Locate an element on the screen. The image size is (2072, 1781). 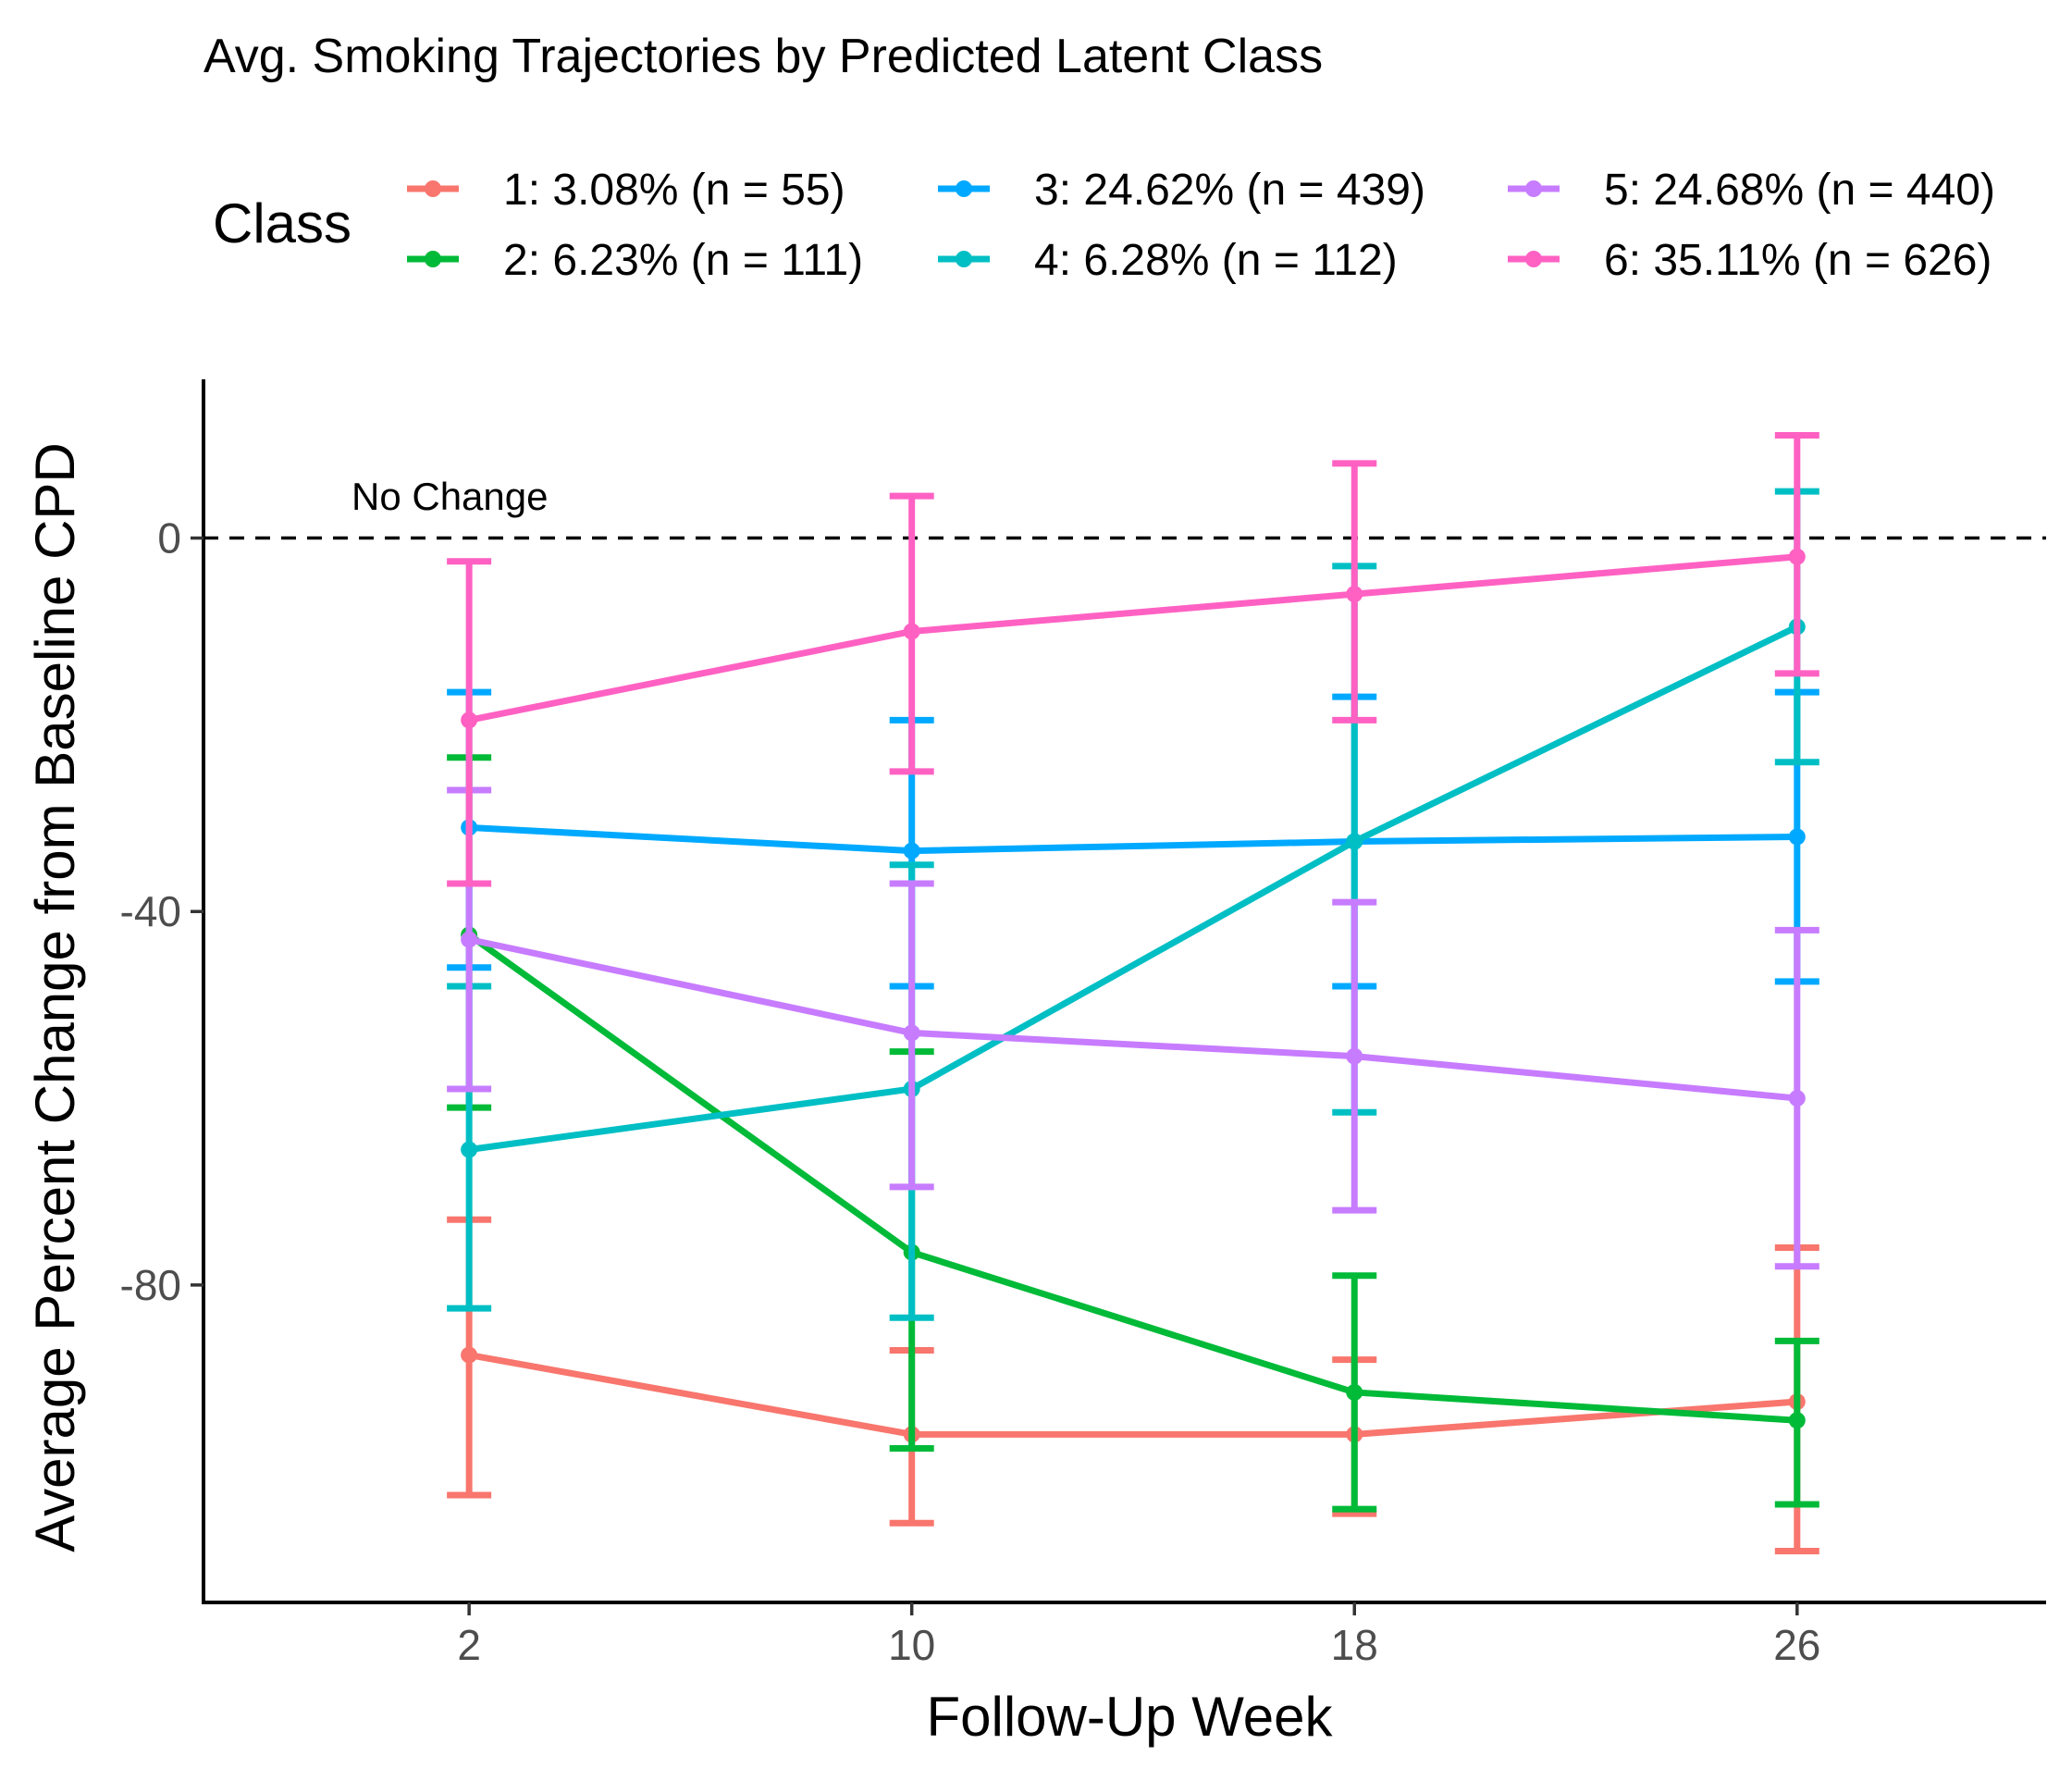
y-axis-title: Average Percent Change from Baseline CPD is located at coordinates (55, 997).